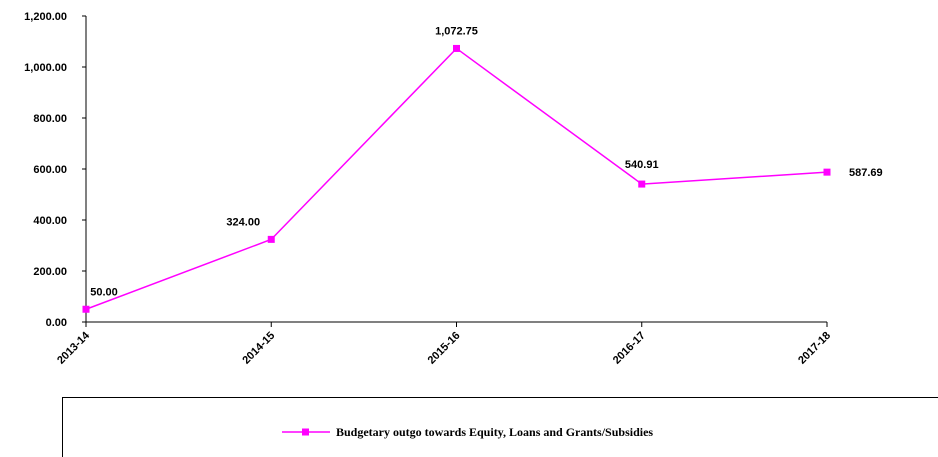  Describe the element at coordinates (258, 348) in the screenshot. I see `x-tick-label: 2014-15` at that location.